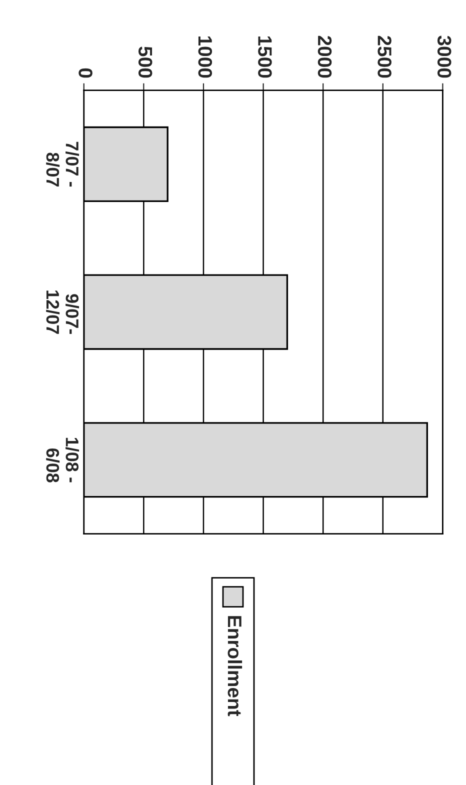  What do you see at coordinates (63, 164) in the screenshot?
I see `y-tick-label: 7/07 - 8/07` at bounding box center [63, 164].